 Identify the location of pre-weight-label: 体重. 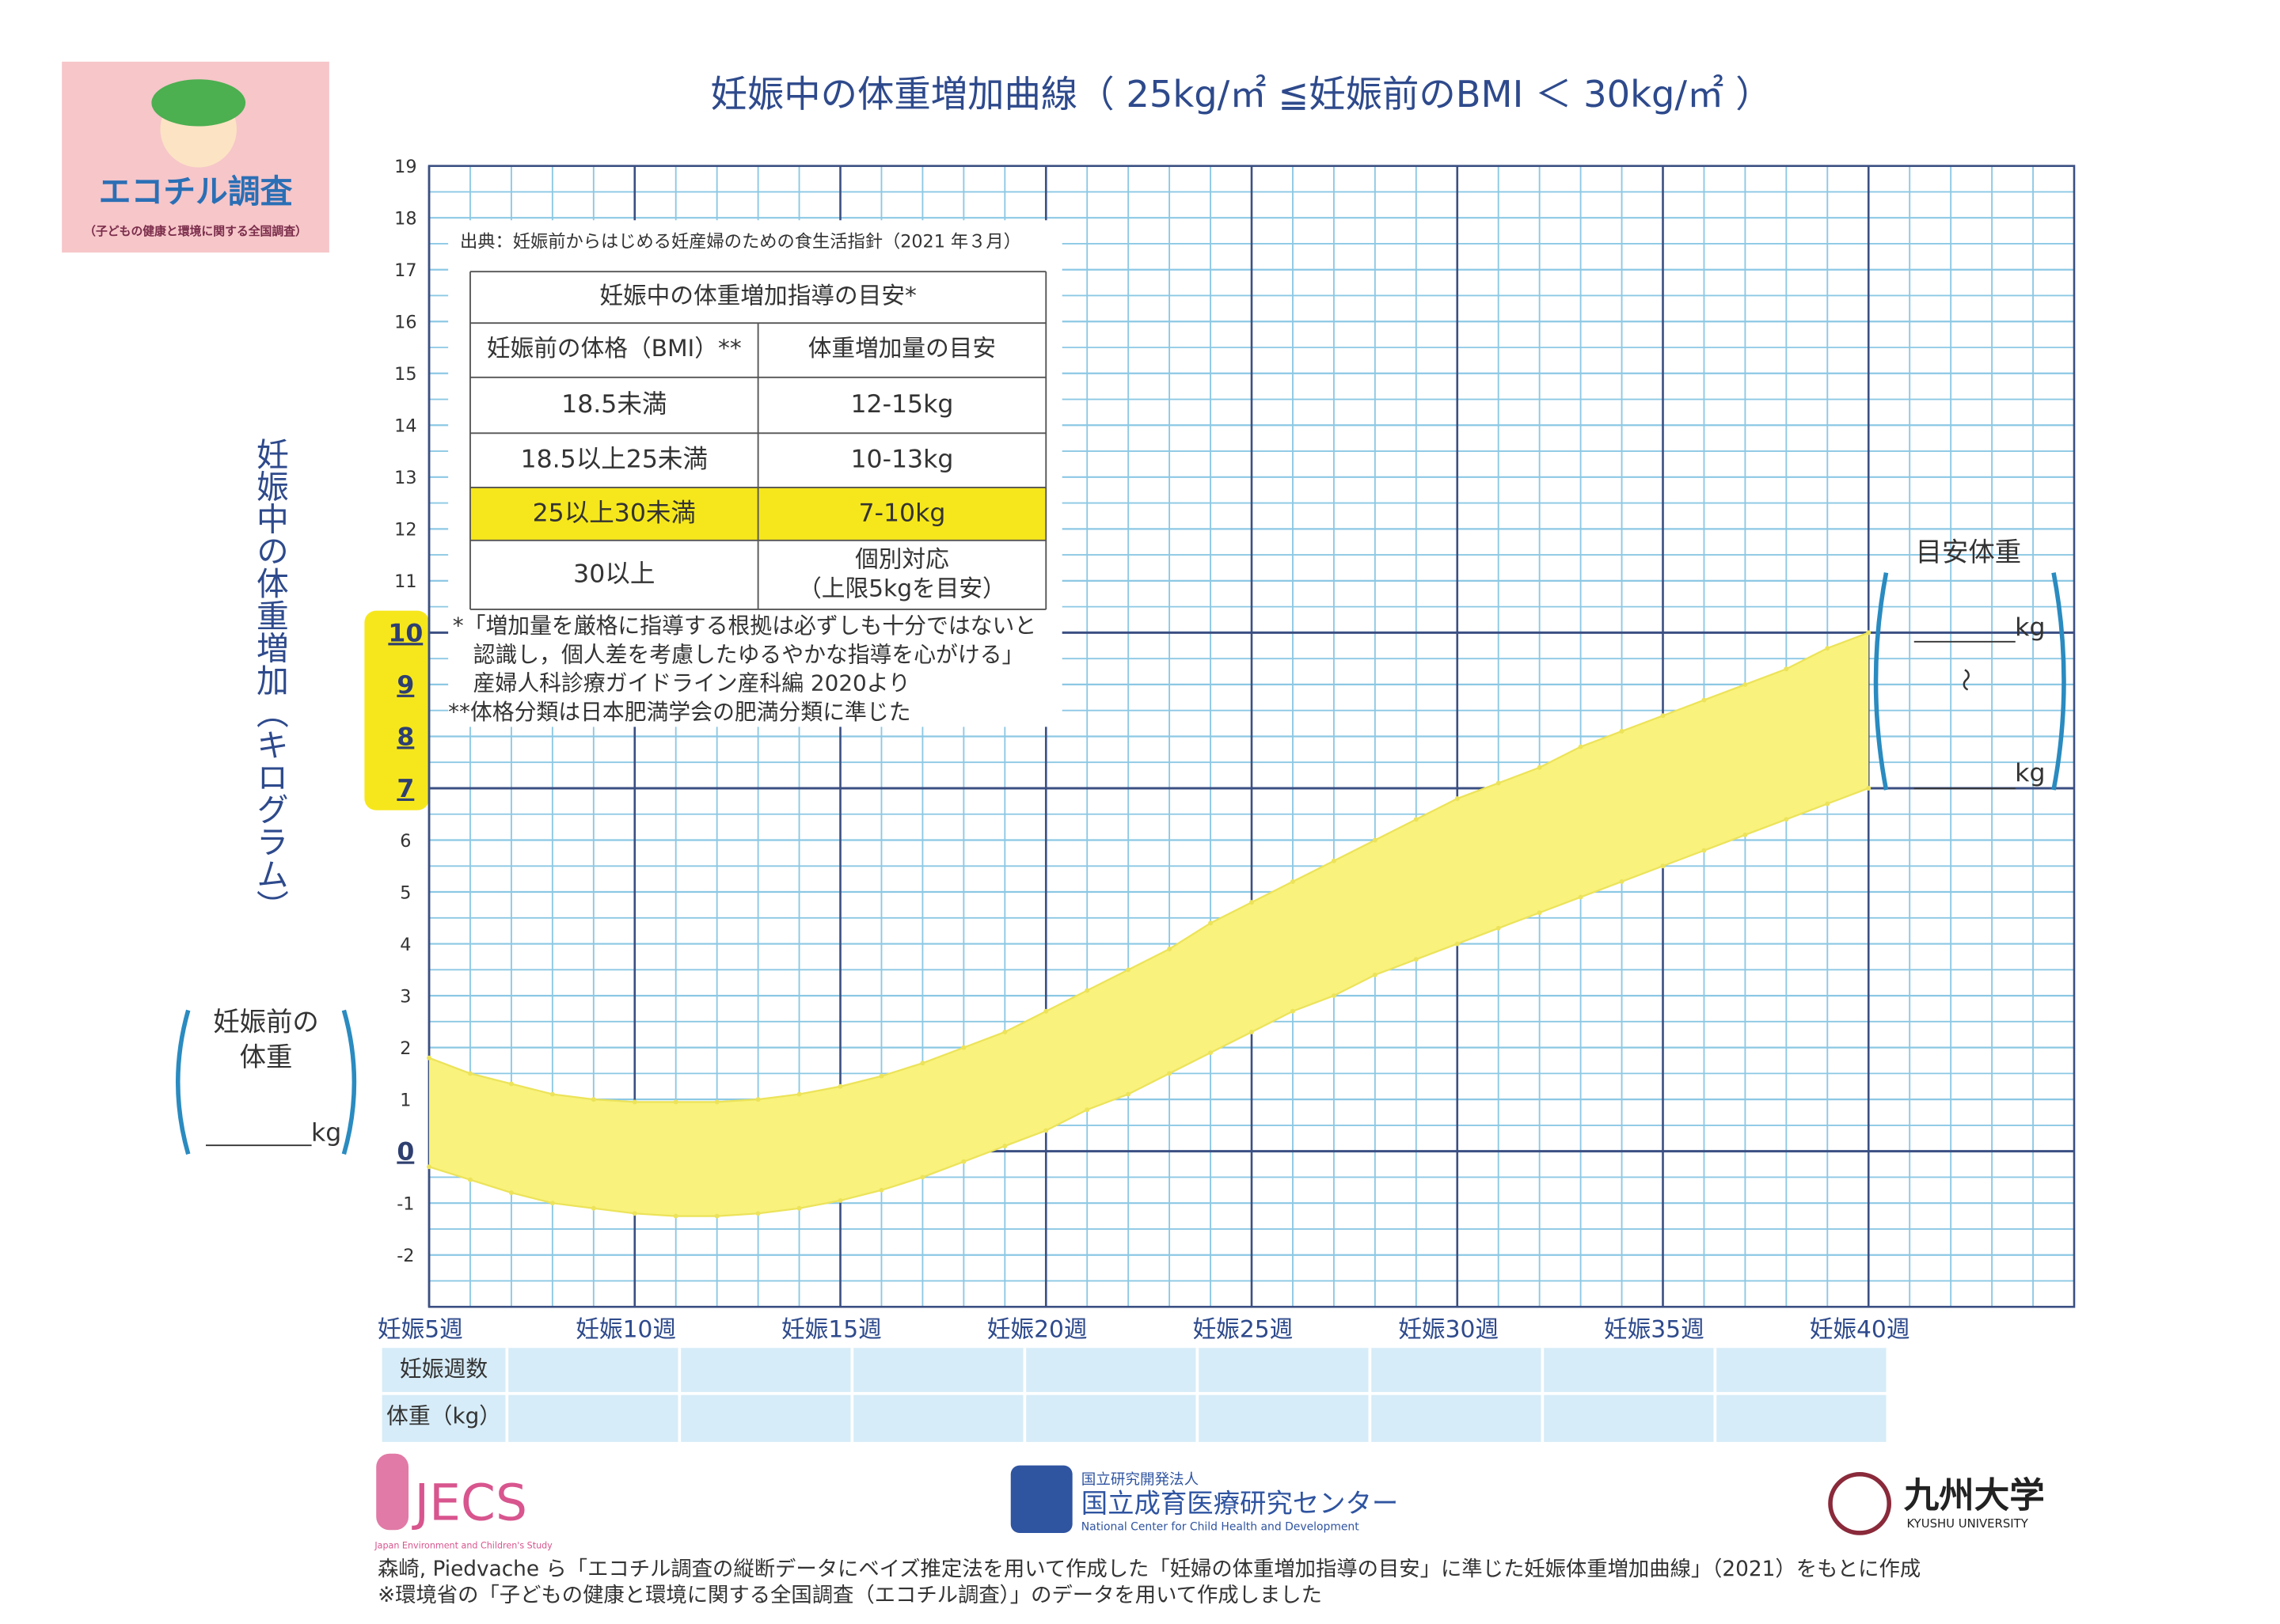
(266, 1057).